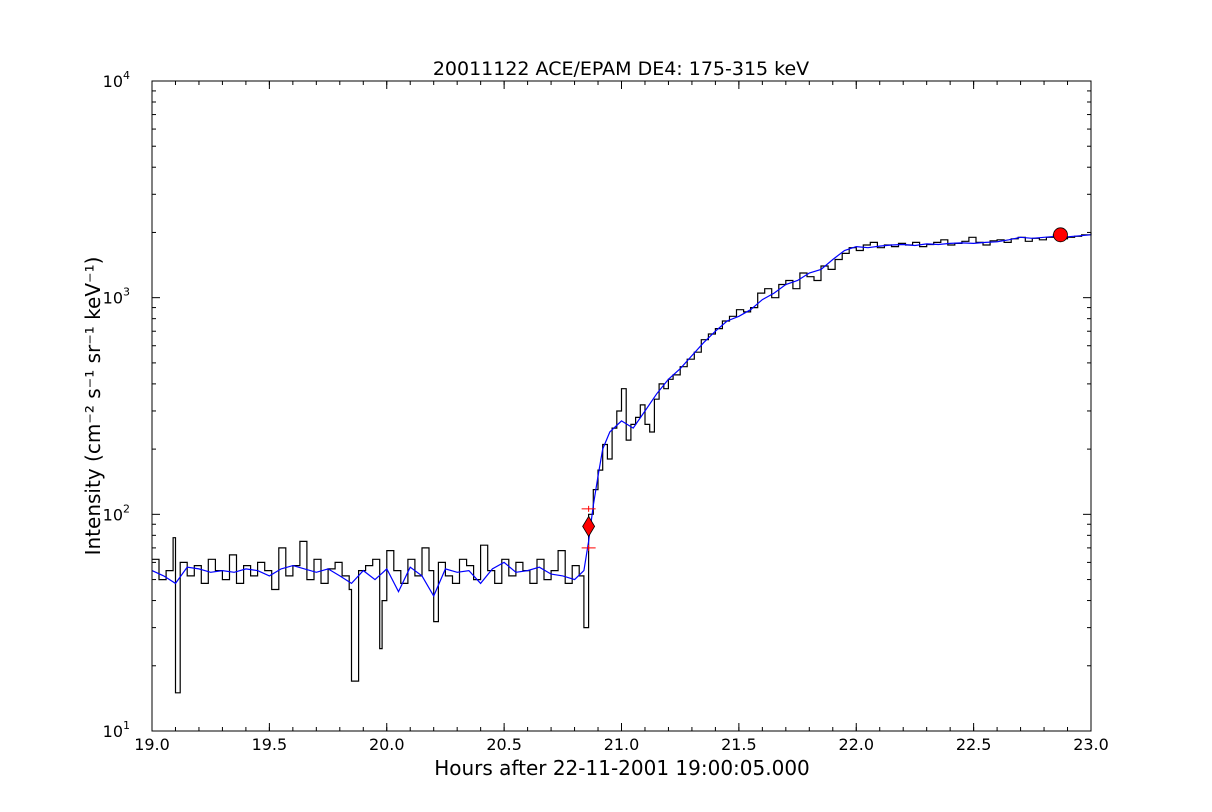 The image size is (1212, 812). I want to click on y-axis-label: Intensity (cm⁻² s⁻¹ sr⁻¹ keV⁻¹), so click(93, 406).